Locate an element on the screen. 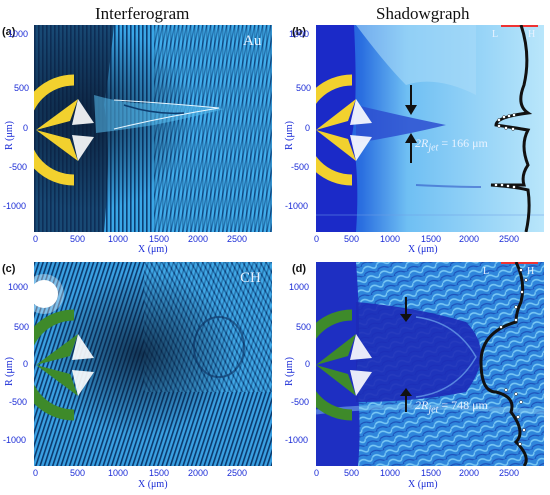 The image size is (550, 495). panel-d-xtick: 2000 is located at coordinates (469, 473).